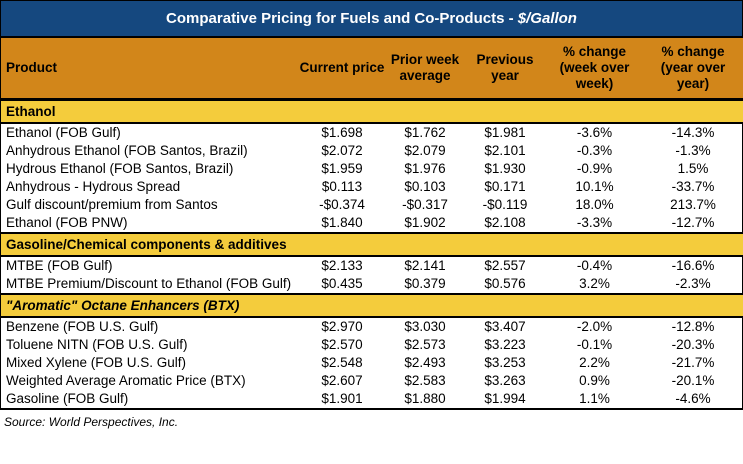  I want to click on product-name-cell: Hydrous Ethanol (FOB Santos, Brazil), so click(120, 168).